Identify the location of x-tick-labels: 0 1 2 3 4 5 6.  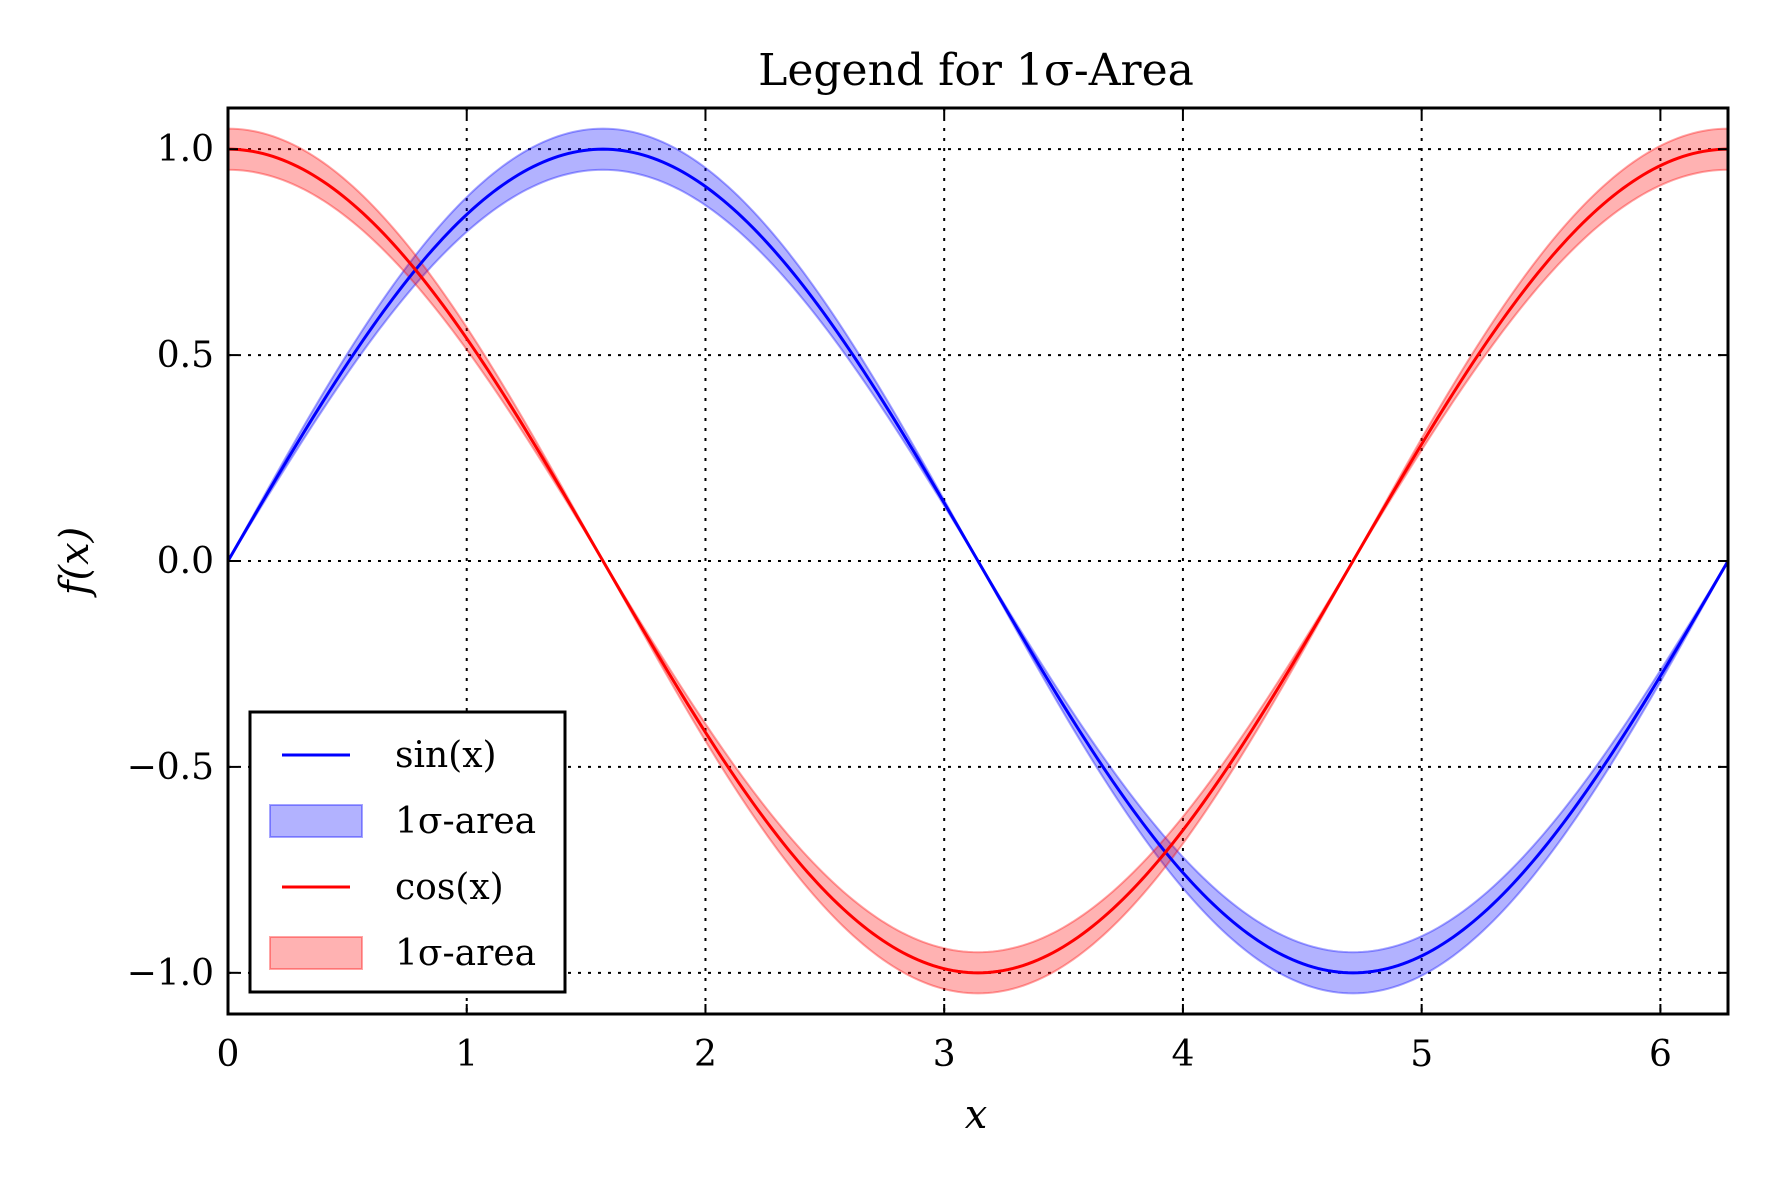
(944, 1054).